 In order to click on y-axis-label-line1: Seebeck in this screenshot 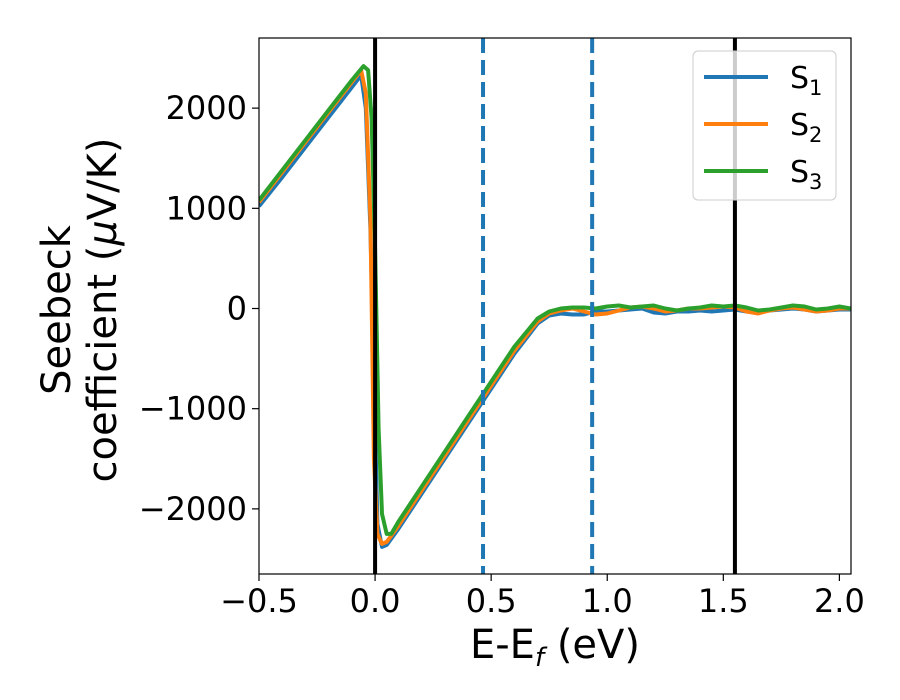, I will do `click(57, 309)`.